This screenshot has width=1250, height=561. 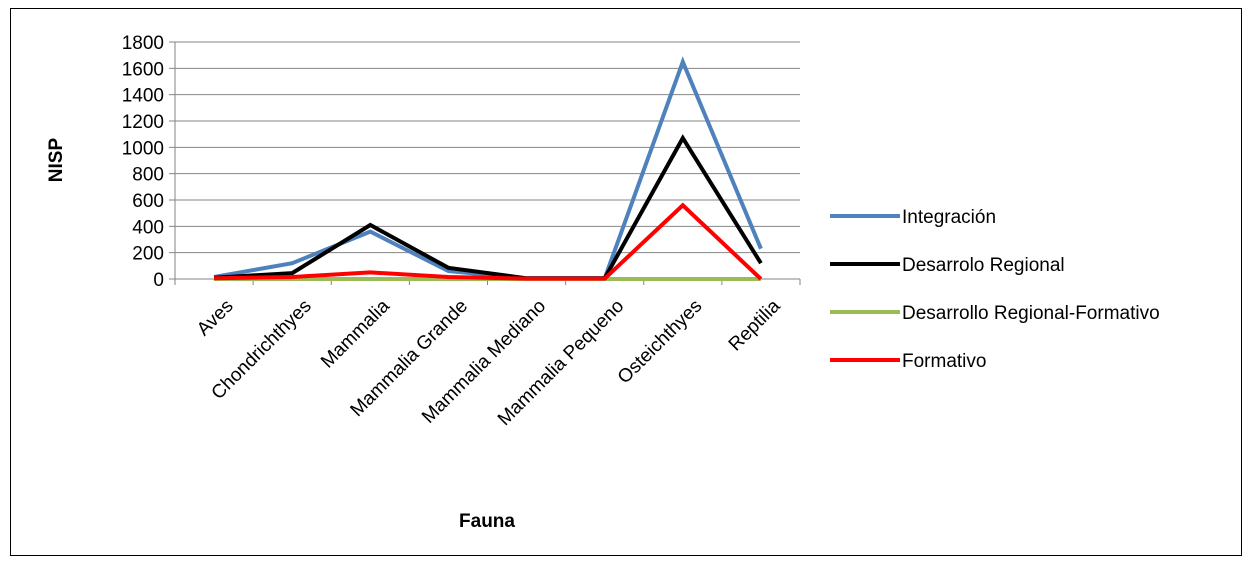 What do you see at coordinates (143, 148) in the screenshot?
I see `y-tick-label: 1000` at bounding box center [143, 148].